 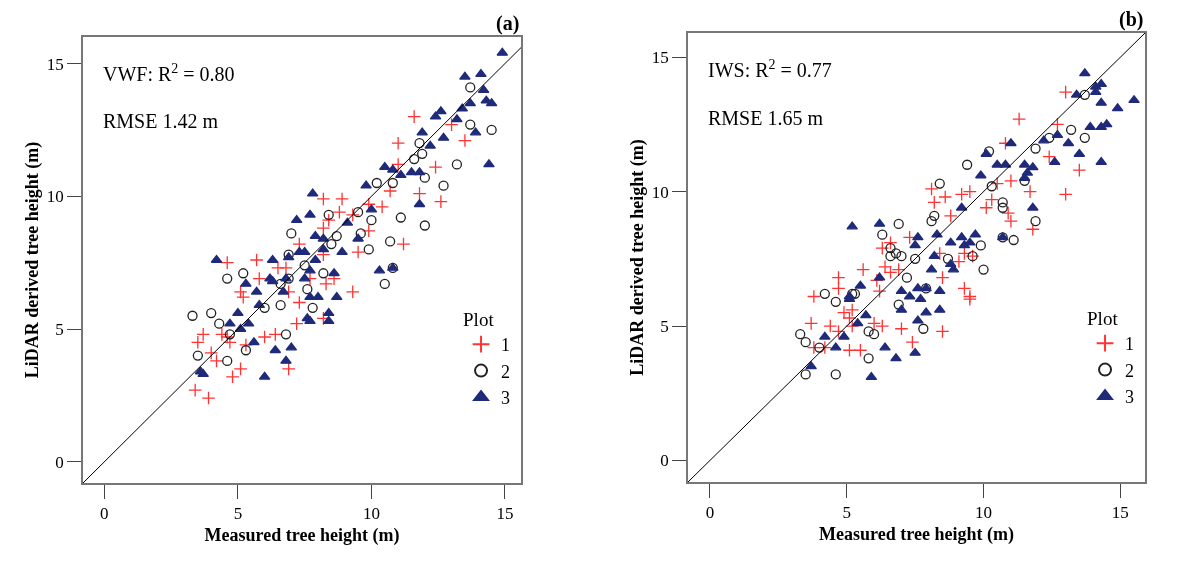 What do you see at coordinates (32, 260) in the screenshot?
I see `y-axis-title: LiDAR derived tree height (m)` at bounding box center [32, 260].